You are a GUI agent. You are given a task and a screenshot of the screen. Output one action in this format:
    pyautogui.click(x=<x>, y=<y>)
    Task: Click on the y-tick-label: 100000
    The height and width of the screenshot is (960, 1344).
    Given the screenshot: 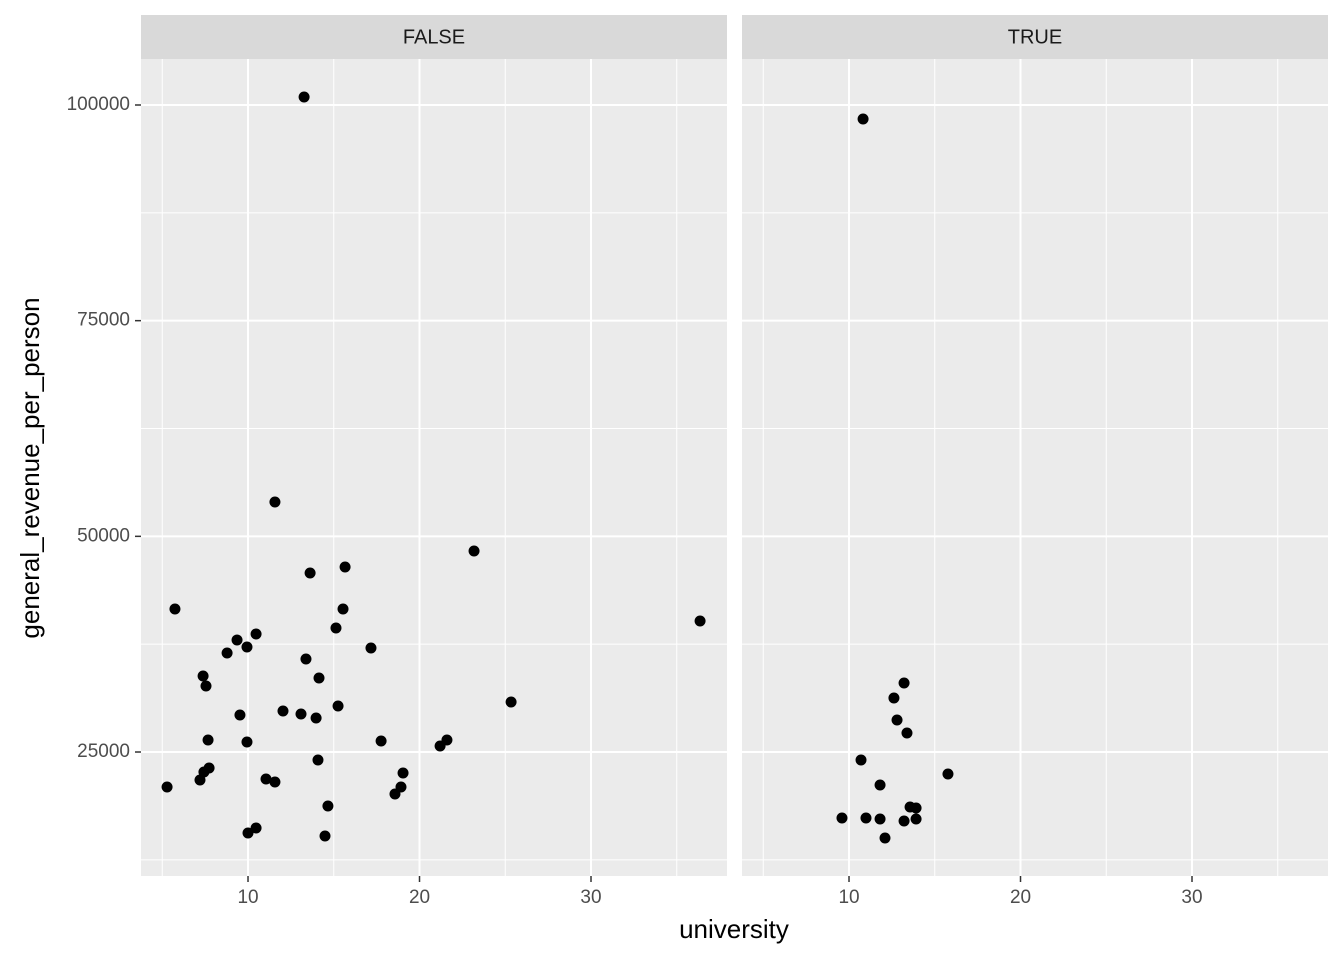 What is the action you would take?
    pyautogui.click(x=98, y=104)
    